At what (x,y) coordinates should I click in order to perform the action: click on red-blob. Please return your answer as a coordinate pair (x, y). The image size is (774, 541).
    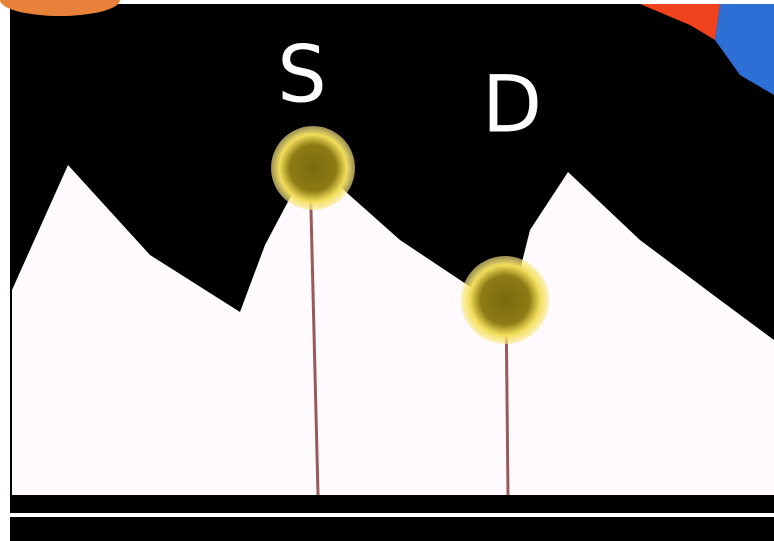
    Looking at the image, I should click on (680, 22).